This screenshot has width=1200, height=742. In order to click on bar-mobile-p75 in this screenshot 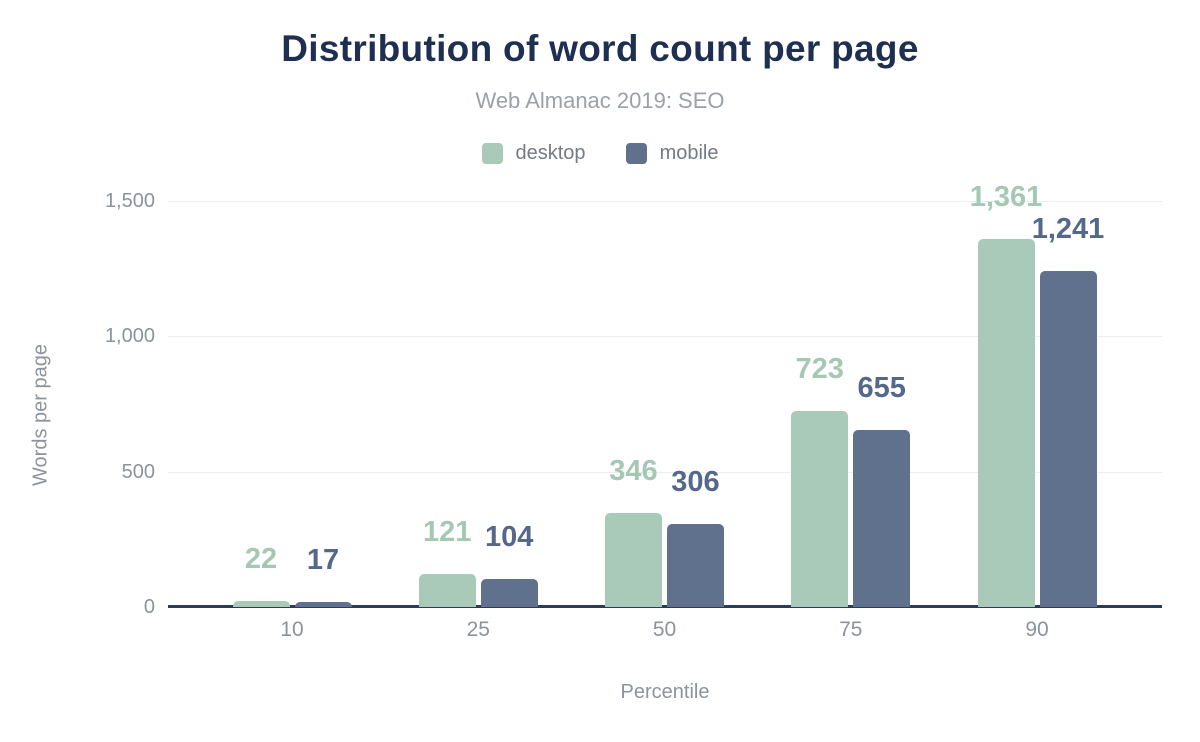, I will do `click(882, 518)`.